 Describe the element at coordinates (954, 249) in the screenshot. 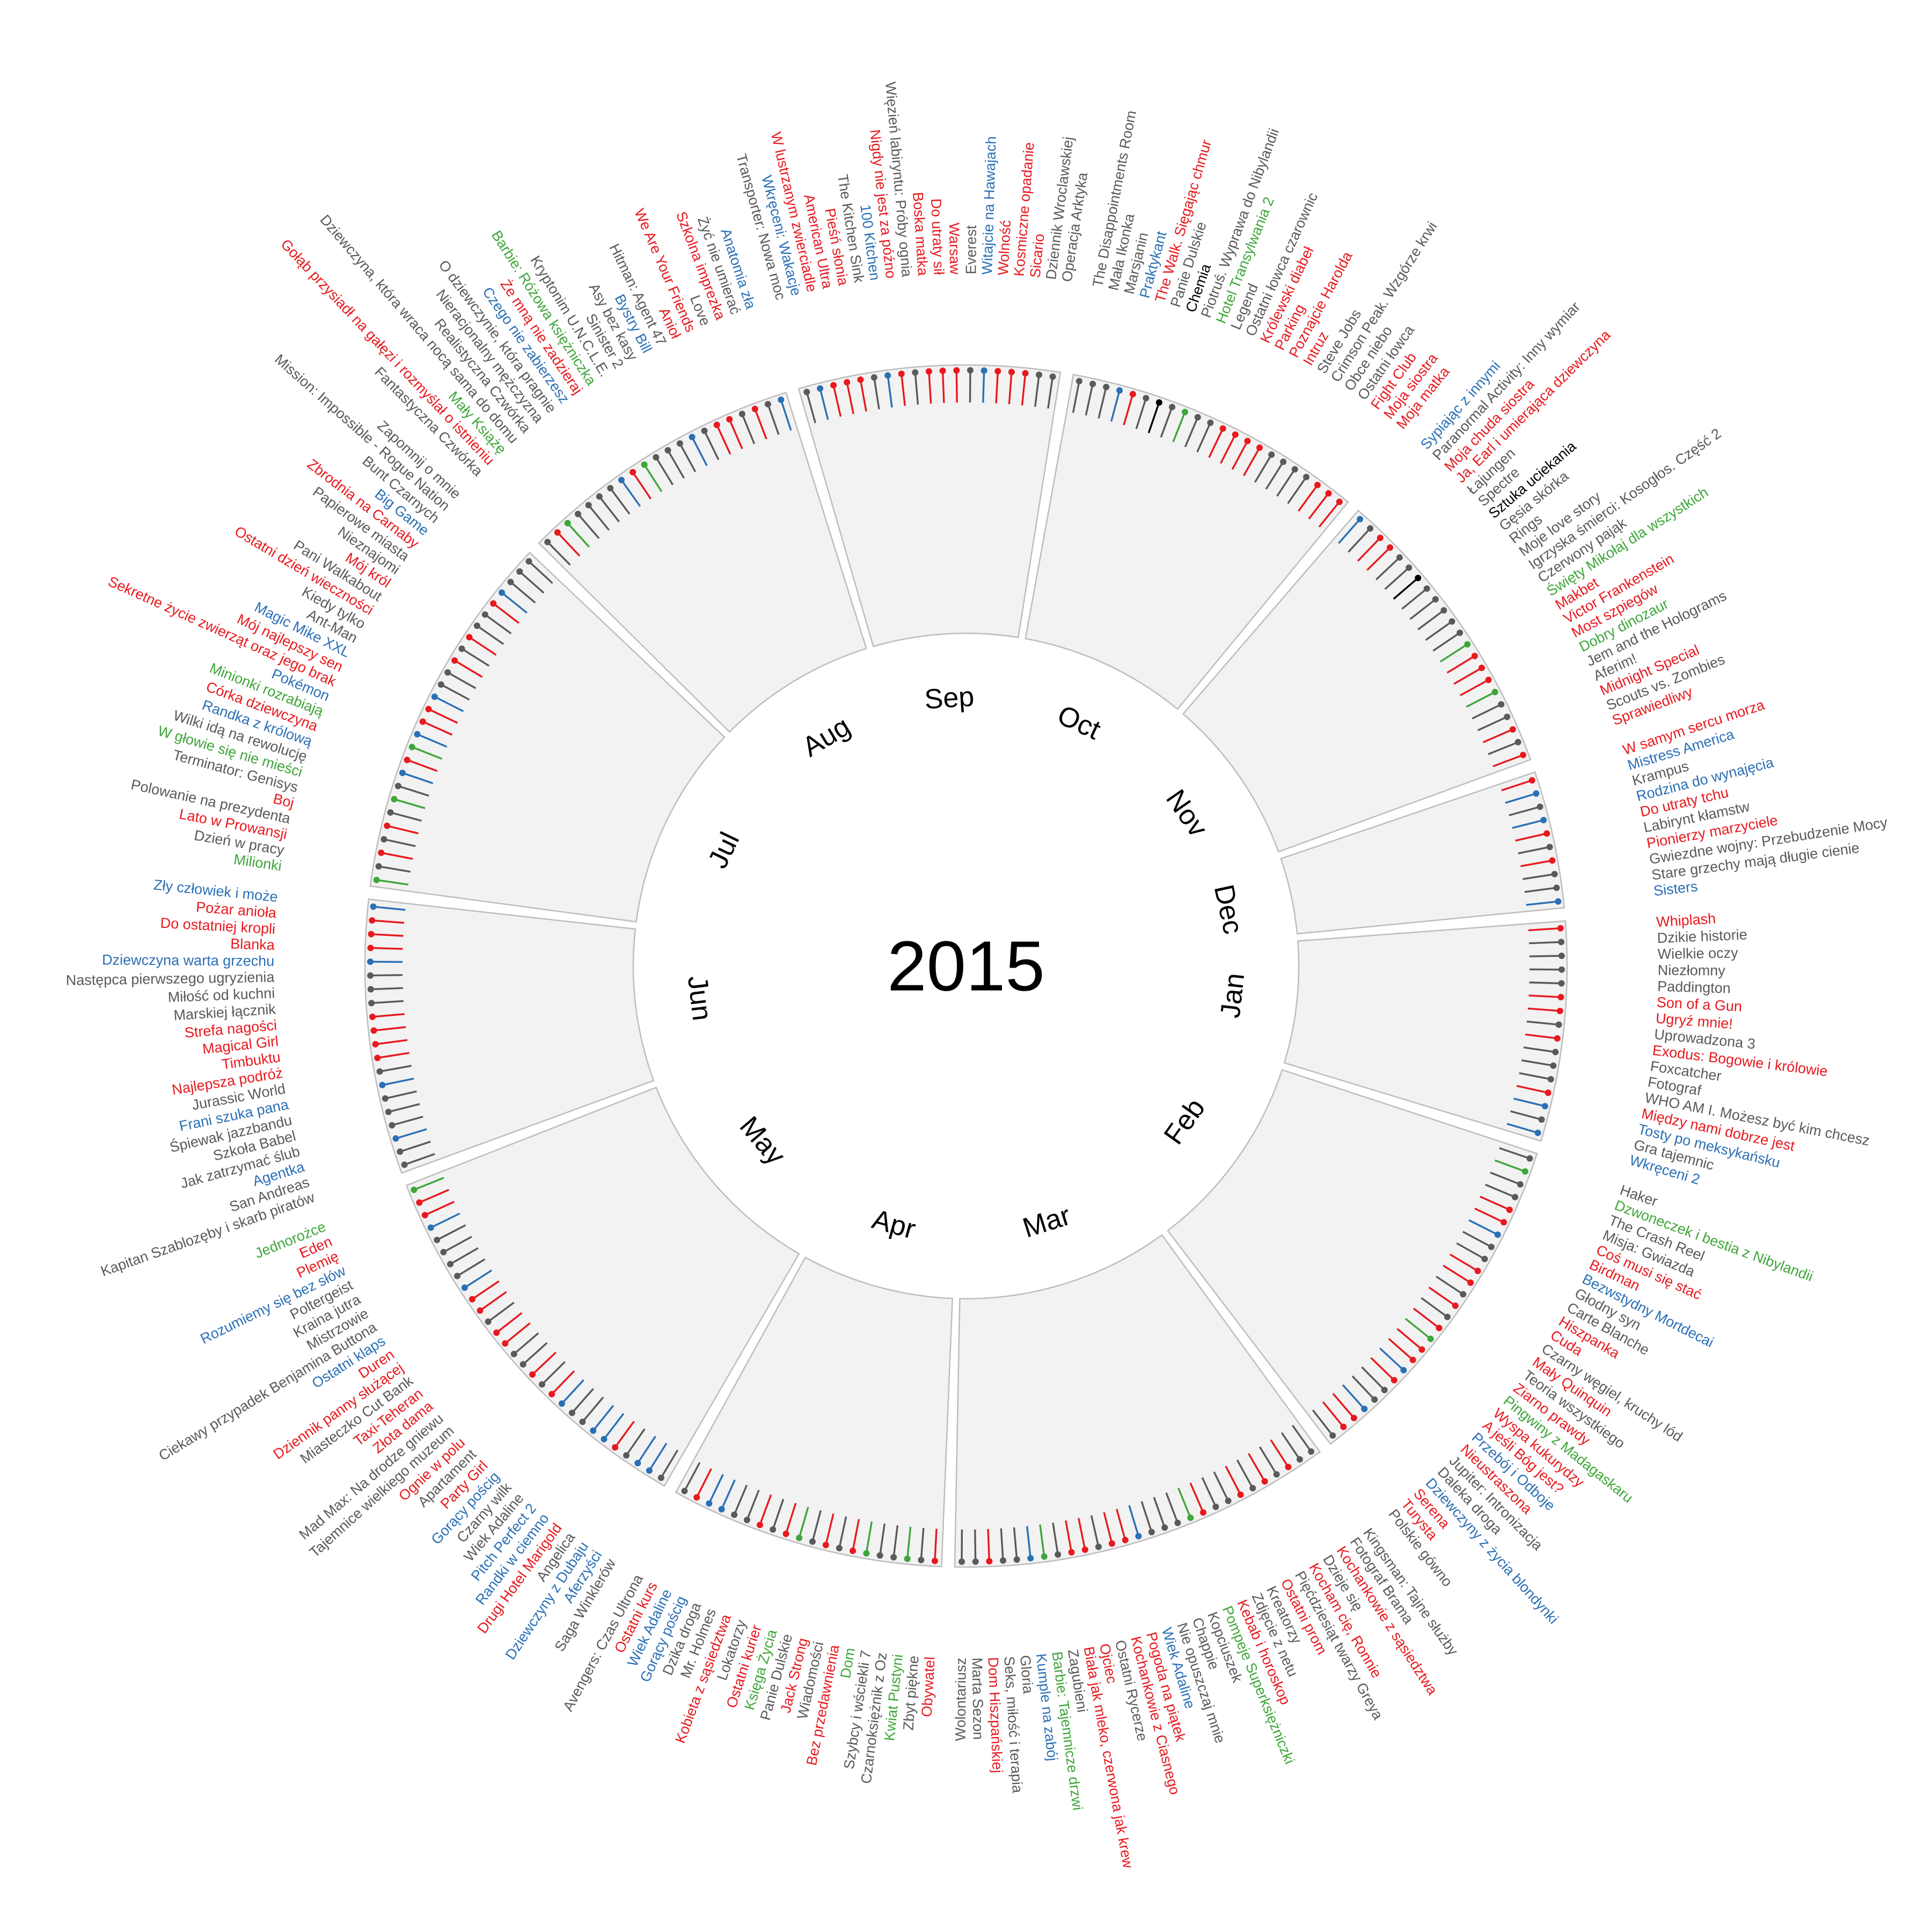

I see `film-label: Warsaw` at that location.